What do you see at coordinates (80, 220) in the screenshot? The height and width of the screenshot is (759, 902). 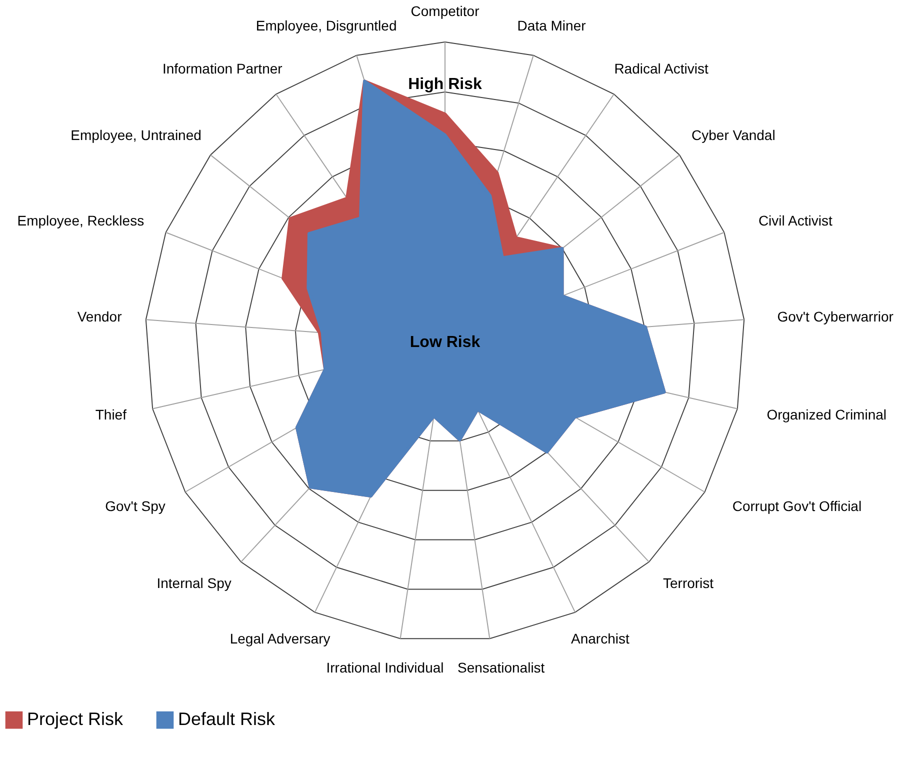 I see `spoke-label: Employee, Reckless` at bounding box center [80, 220].